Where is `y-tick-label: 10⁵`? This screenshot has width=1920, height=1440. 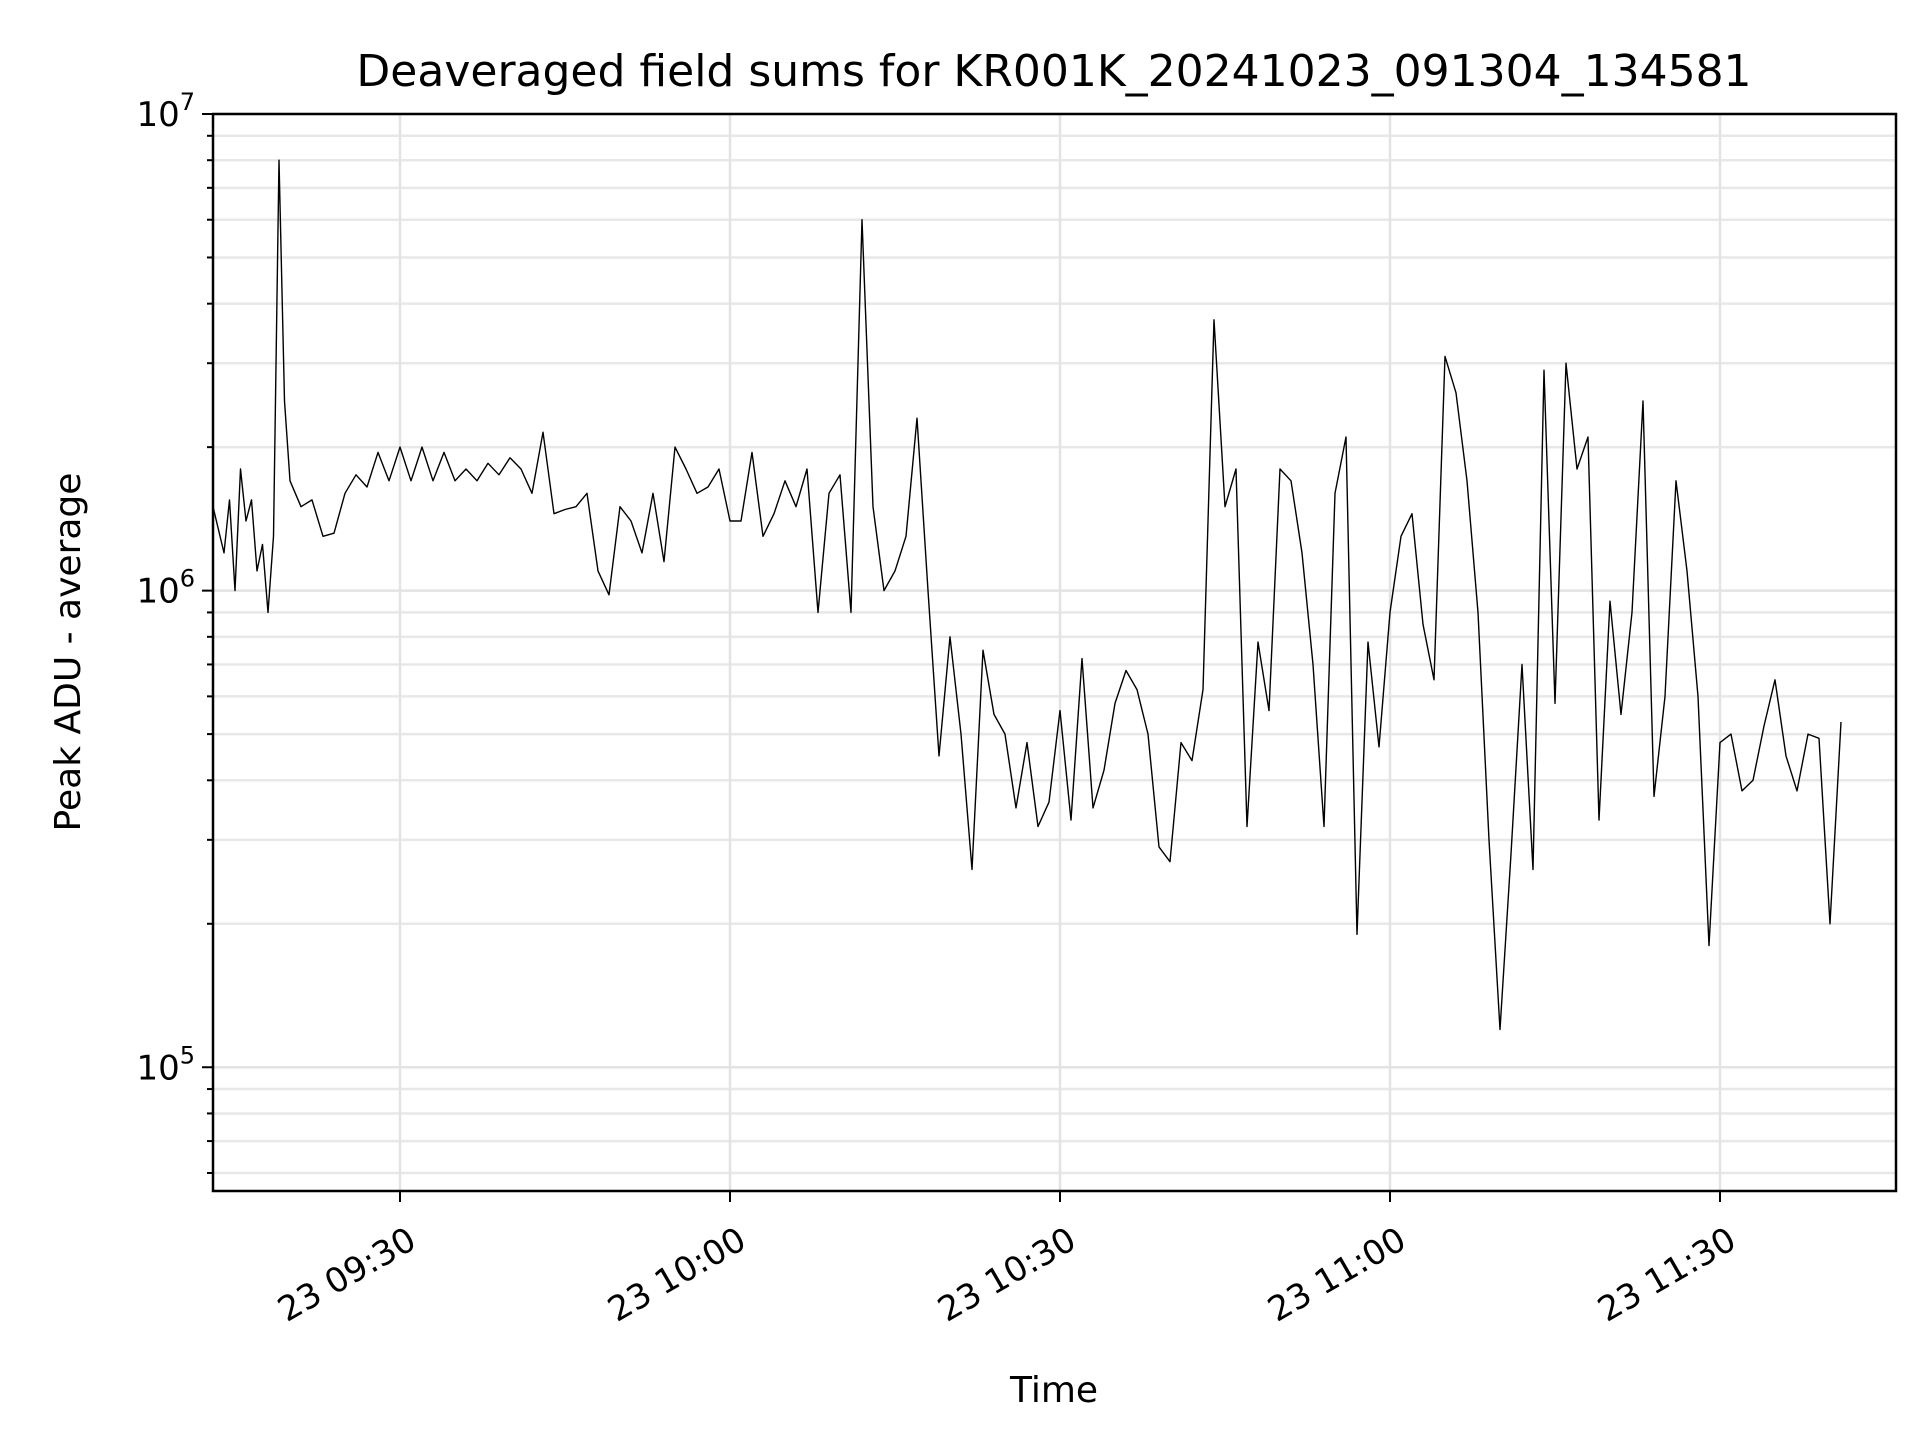
y-tick-label: 10⁵ is located at coordinates (165, 1064).